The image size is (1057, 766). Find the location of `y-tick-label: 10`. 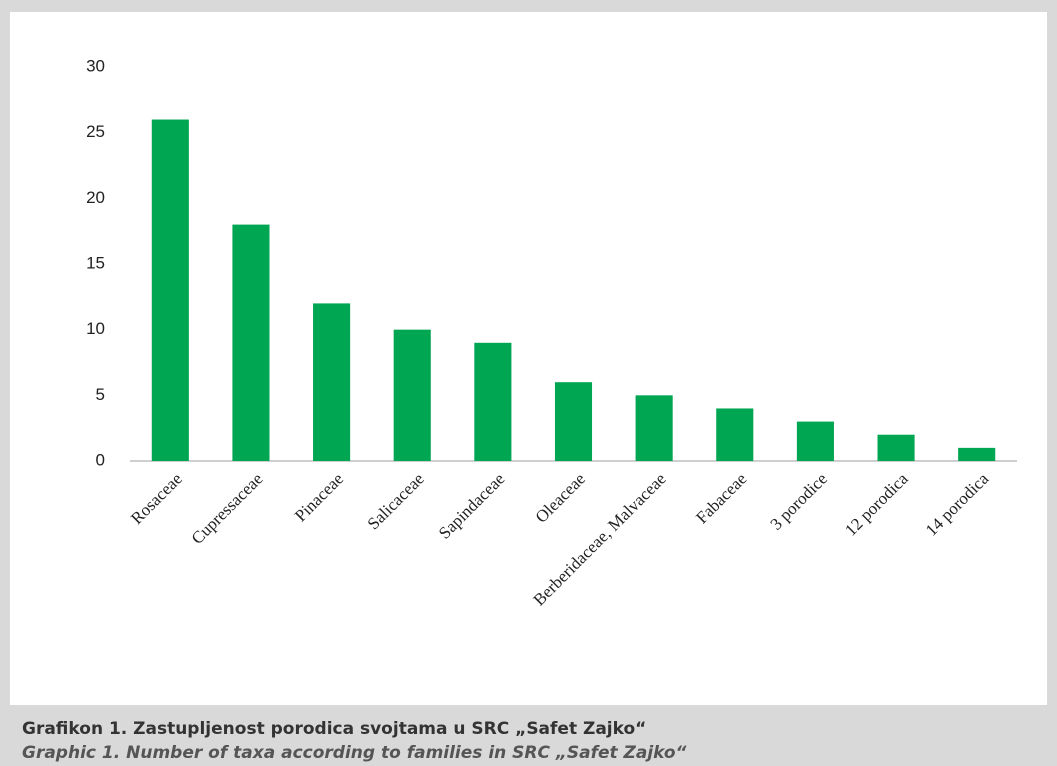

y-tick-label: 10 is located at coordinates (95, 328).